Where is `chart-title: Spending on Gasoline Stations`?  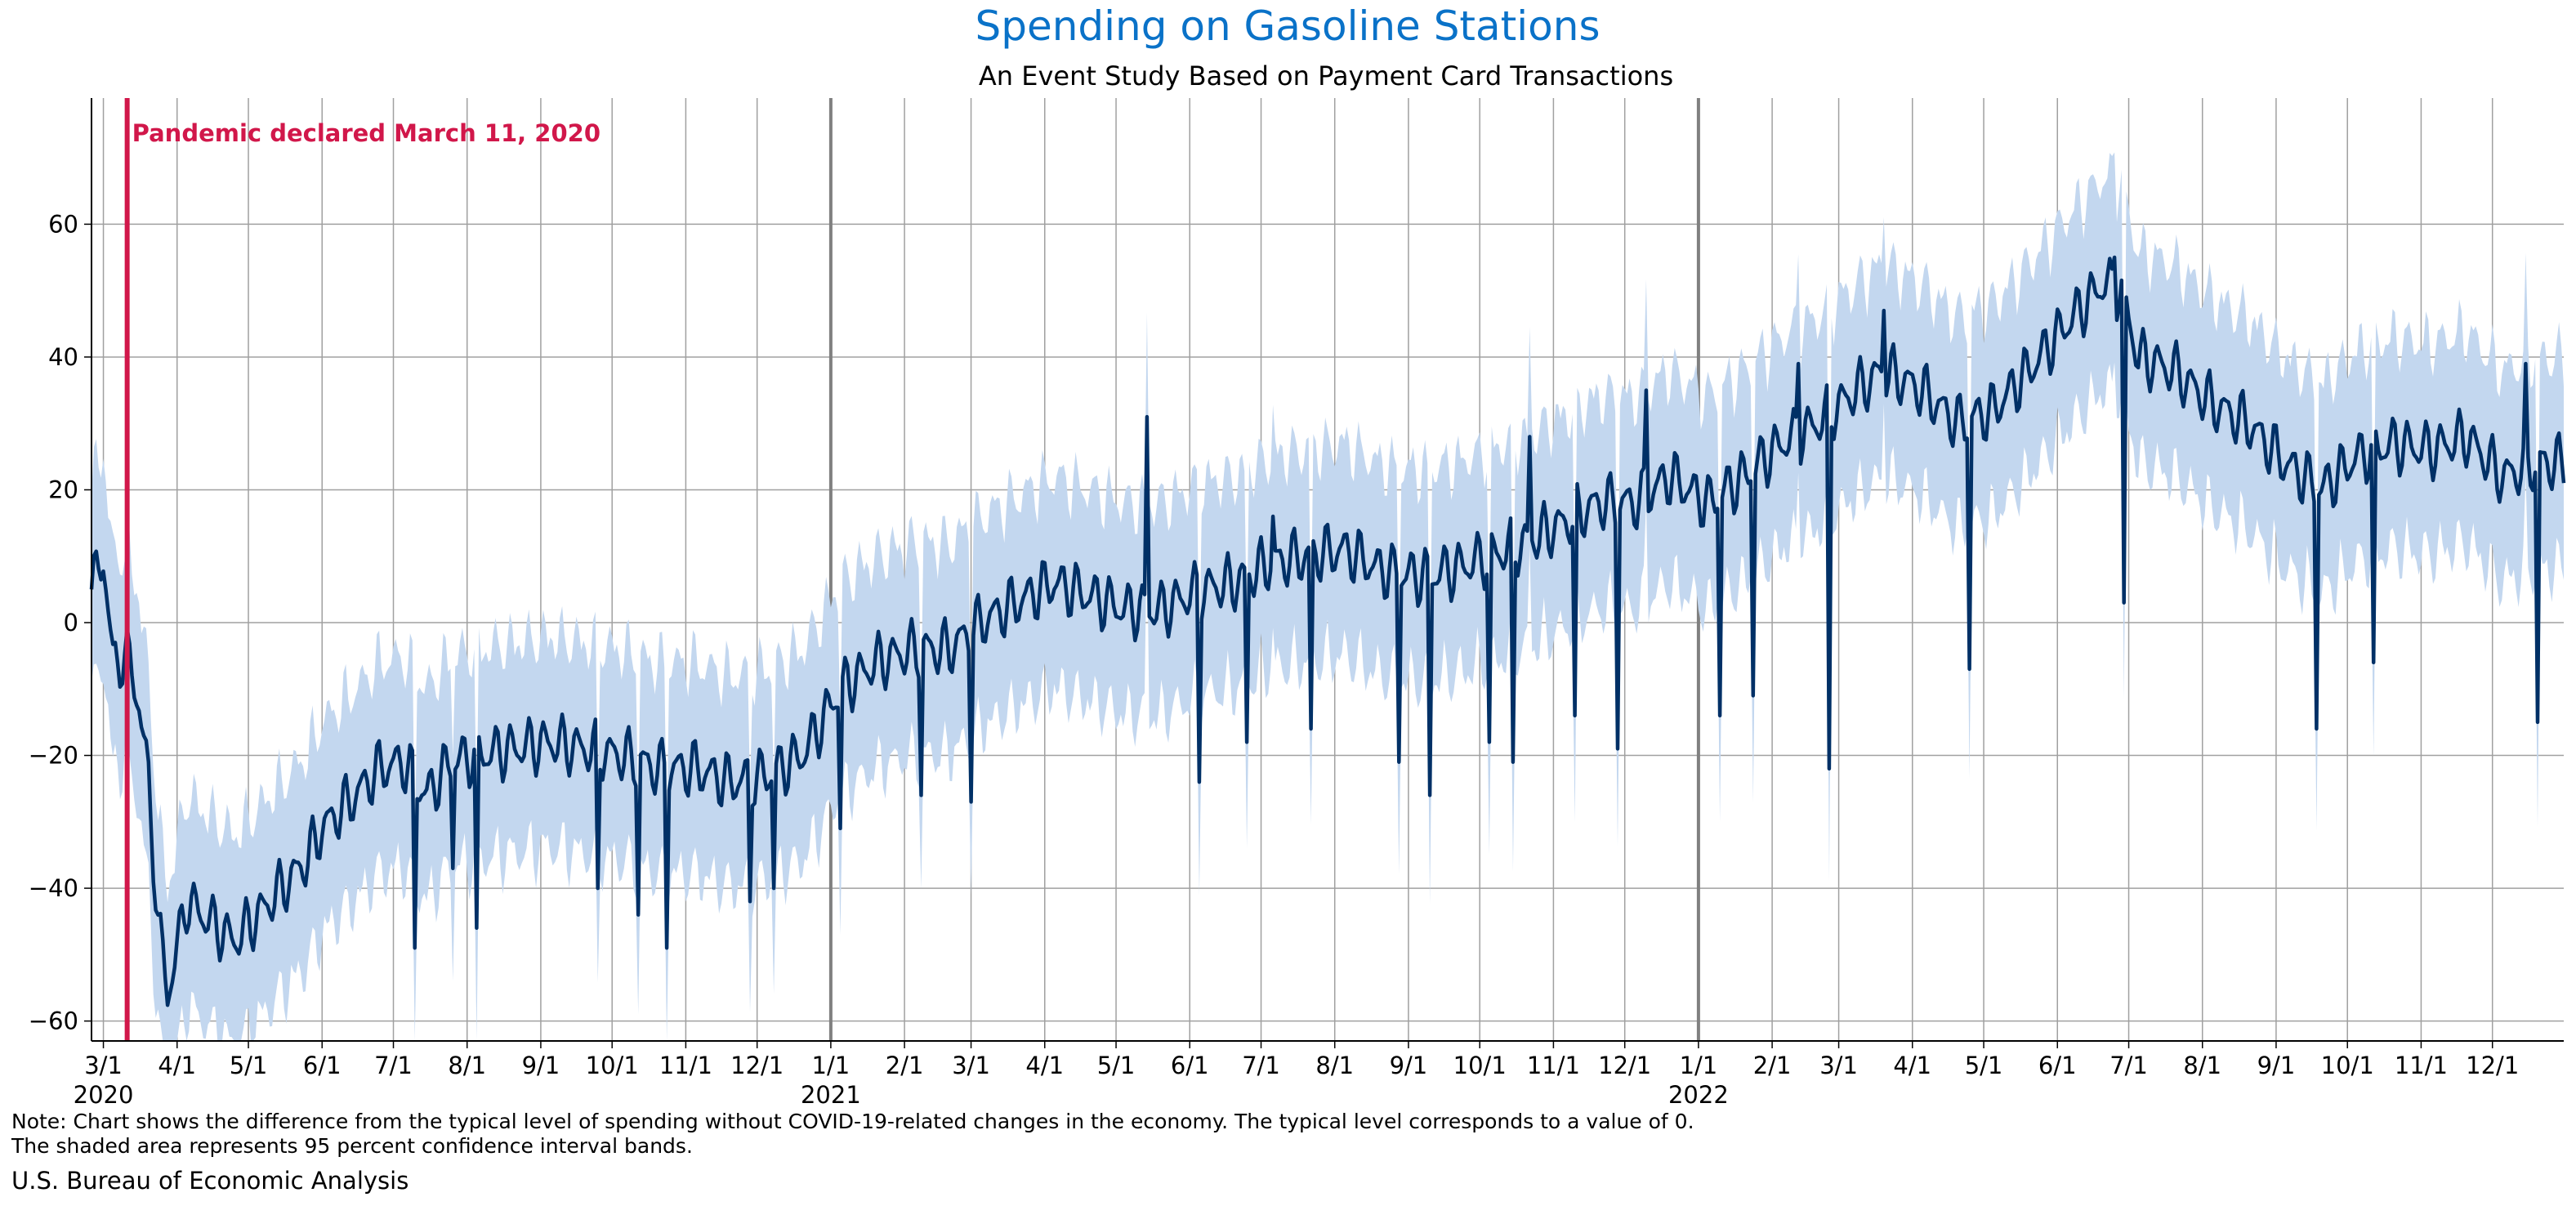
chart-title: Spending on Gasoline Stations is located at coordinates (1288, 26).